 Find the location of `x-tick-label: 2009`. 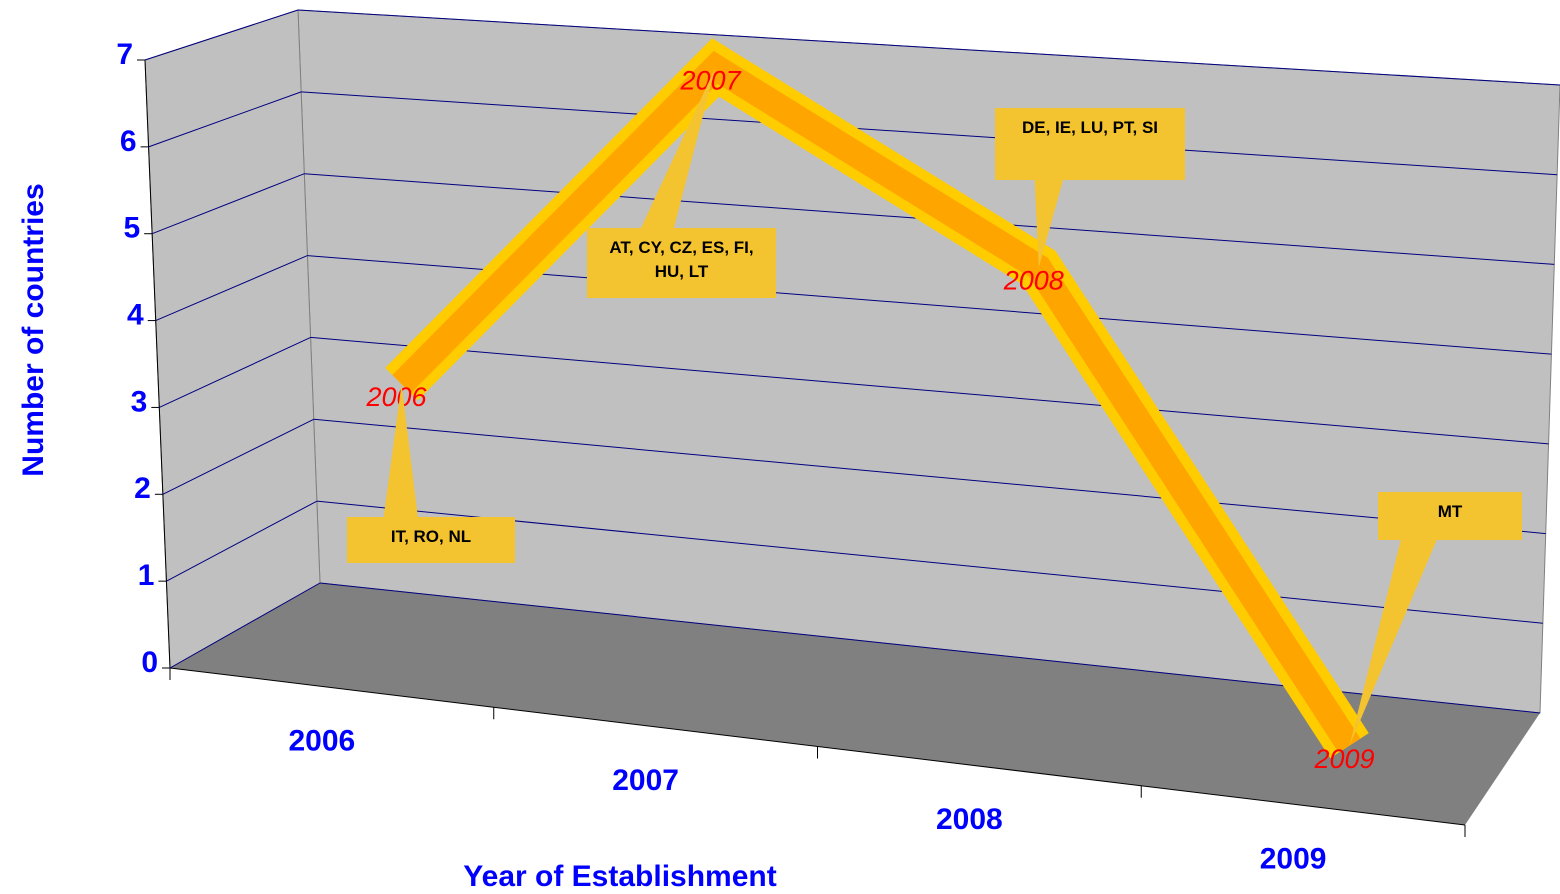

x-tick-label: 2009 is located at coordinates (1293, 858).